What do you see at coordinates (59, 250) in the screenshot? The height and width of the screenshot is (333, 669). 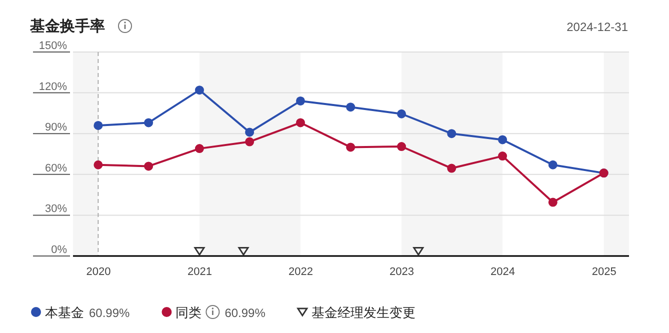 I see `y-tick-label: 0%` at bounding box center [59, 250].